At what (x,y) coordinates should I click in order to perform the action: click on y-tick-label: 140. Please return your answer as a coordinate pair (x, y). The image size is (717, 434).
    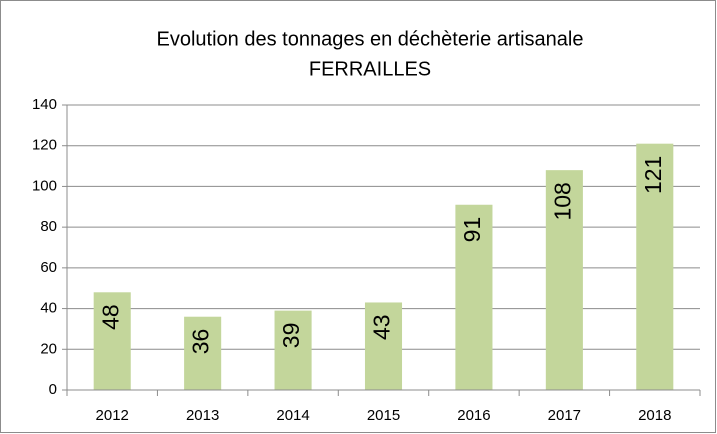
    Looking at the image, I should click on (44, 104).